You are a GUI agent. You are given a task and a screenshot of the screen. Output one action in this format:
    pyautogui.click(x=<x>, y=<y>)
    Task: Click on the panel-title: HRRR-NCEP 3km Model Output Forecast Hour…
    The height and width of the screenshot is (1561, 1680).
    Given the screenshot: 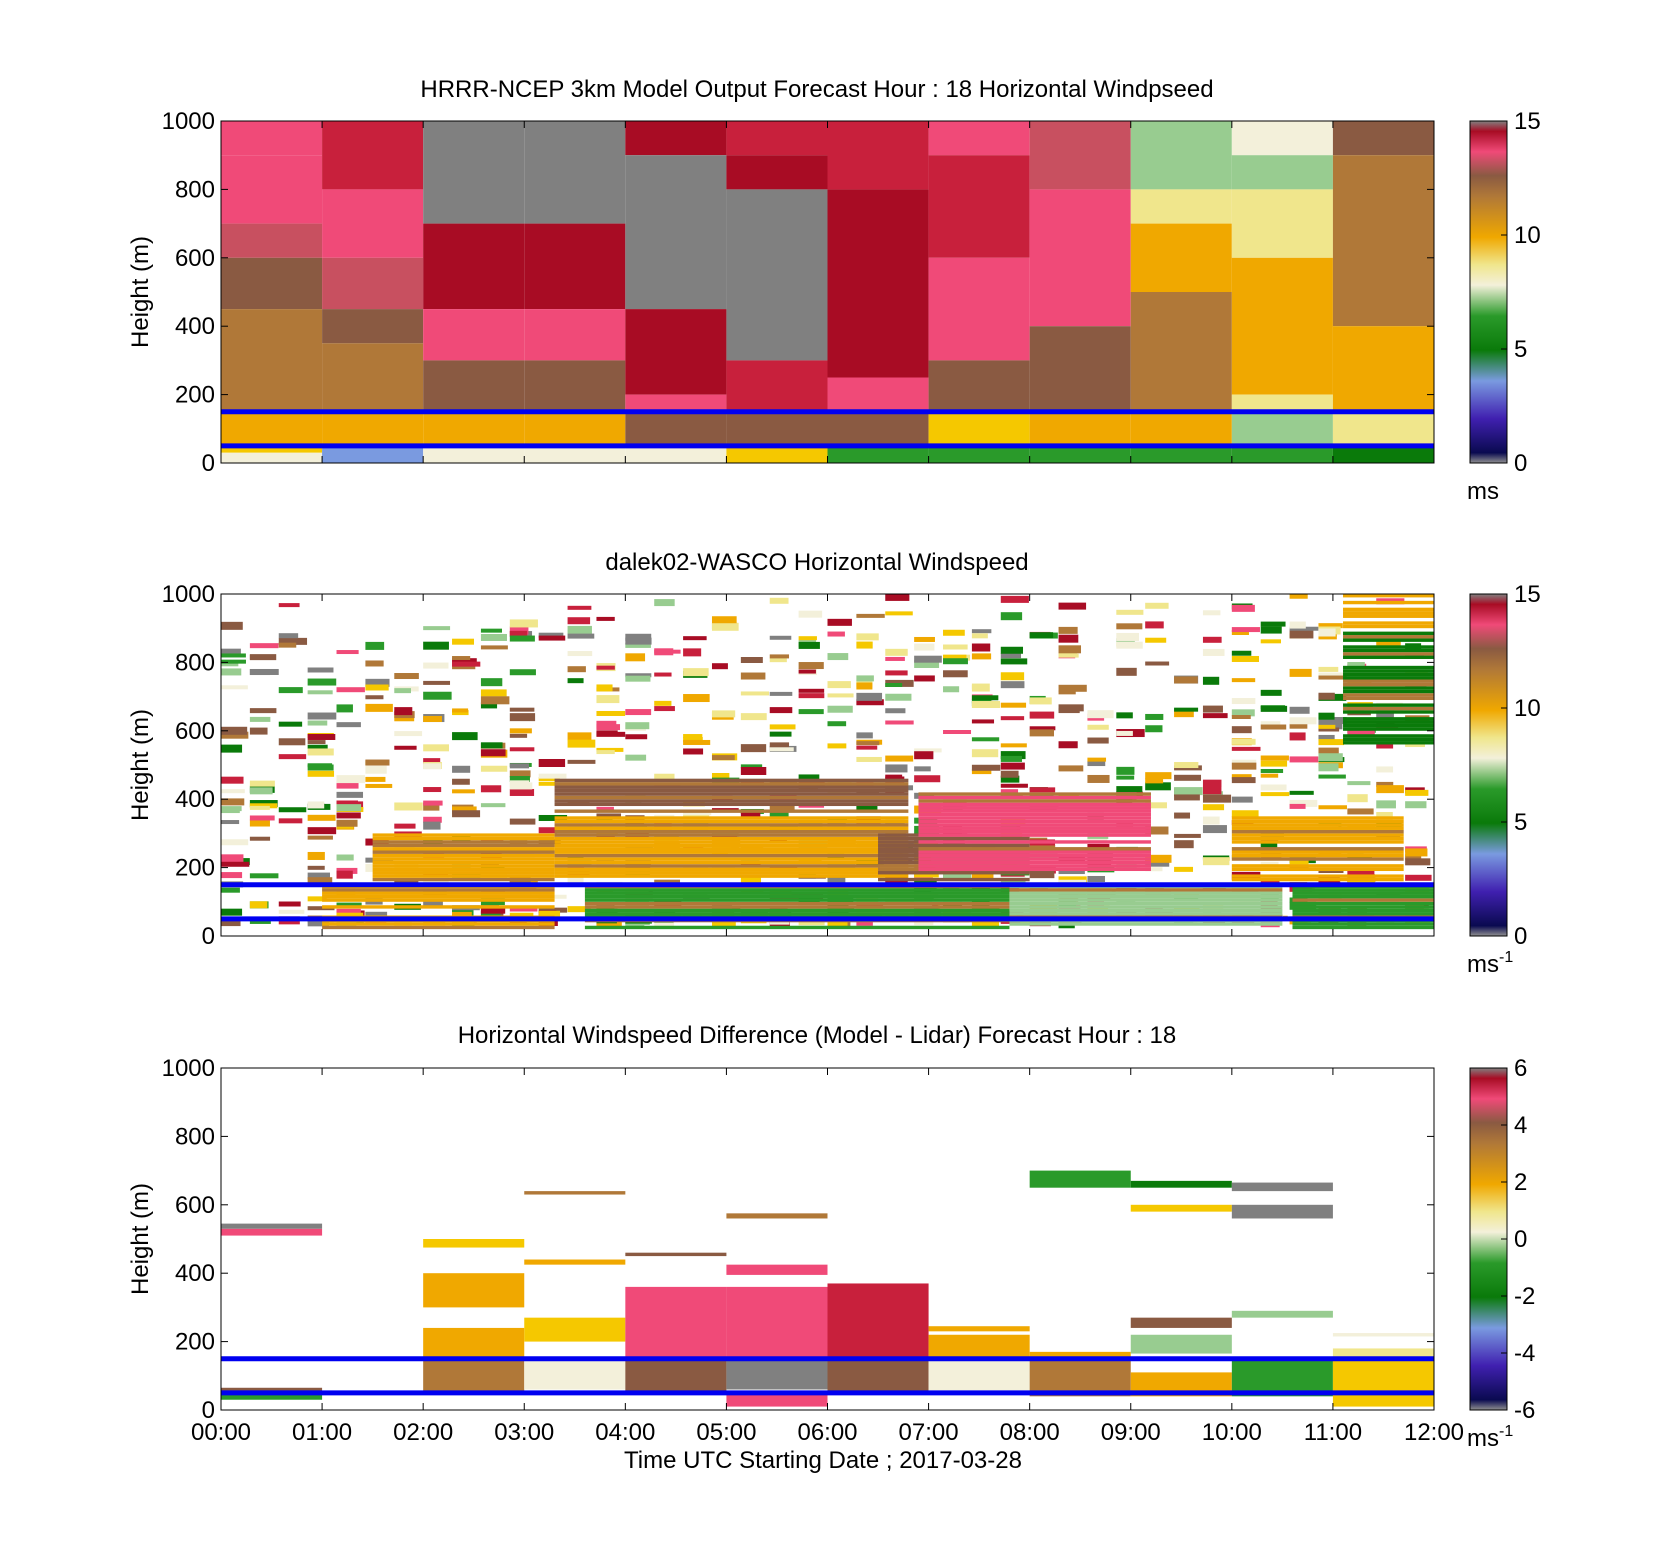 What is the action you would take?
    pyautogui.click(x=816, y=89)
    